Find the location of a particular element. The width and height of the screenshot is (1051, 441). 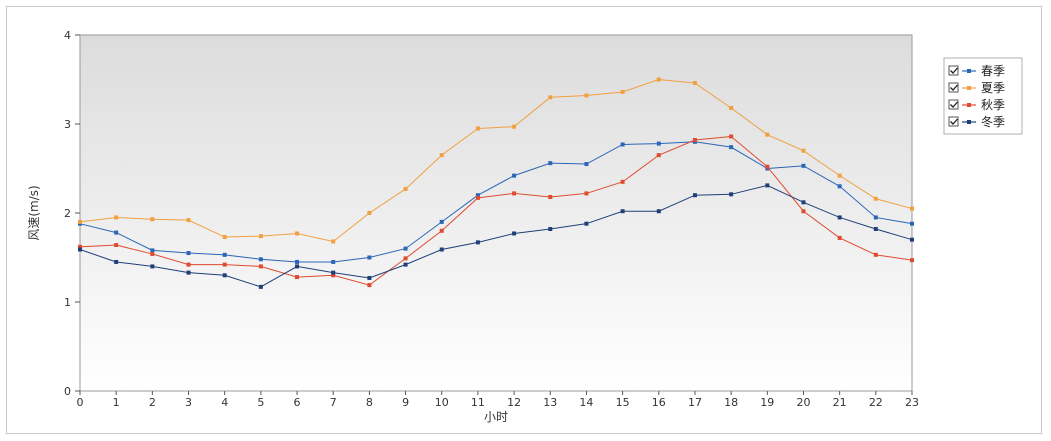

x-tick-label: 3 is located at coordinates (188, 402).